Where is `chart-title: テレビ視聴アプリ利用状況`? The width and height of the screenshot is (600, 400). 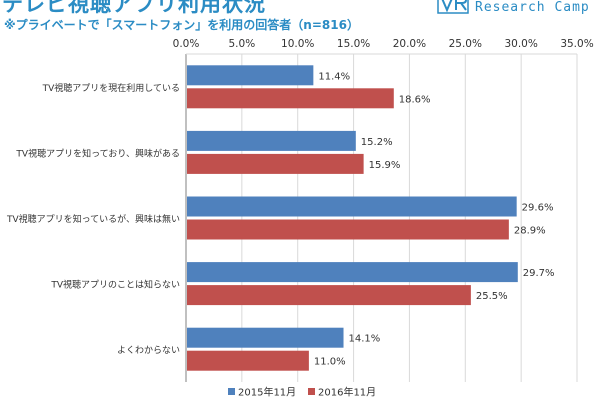
chart-title: テレビ視聴アプリ利用状況 is located at coordinates (134, 8).